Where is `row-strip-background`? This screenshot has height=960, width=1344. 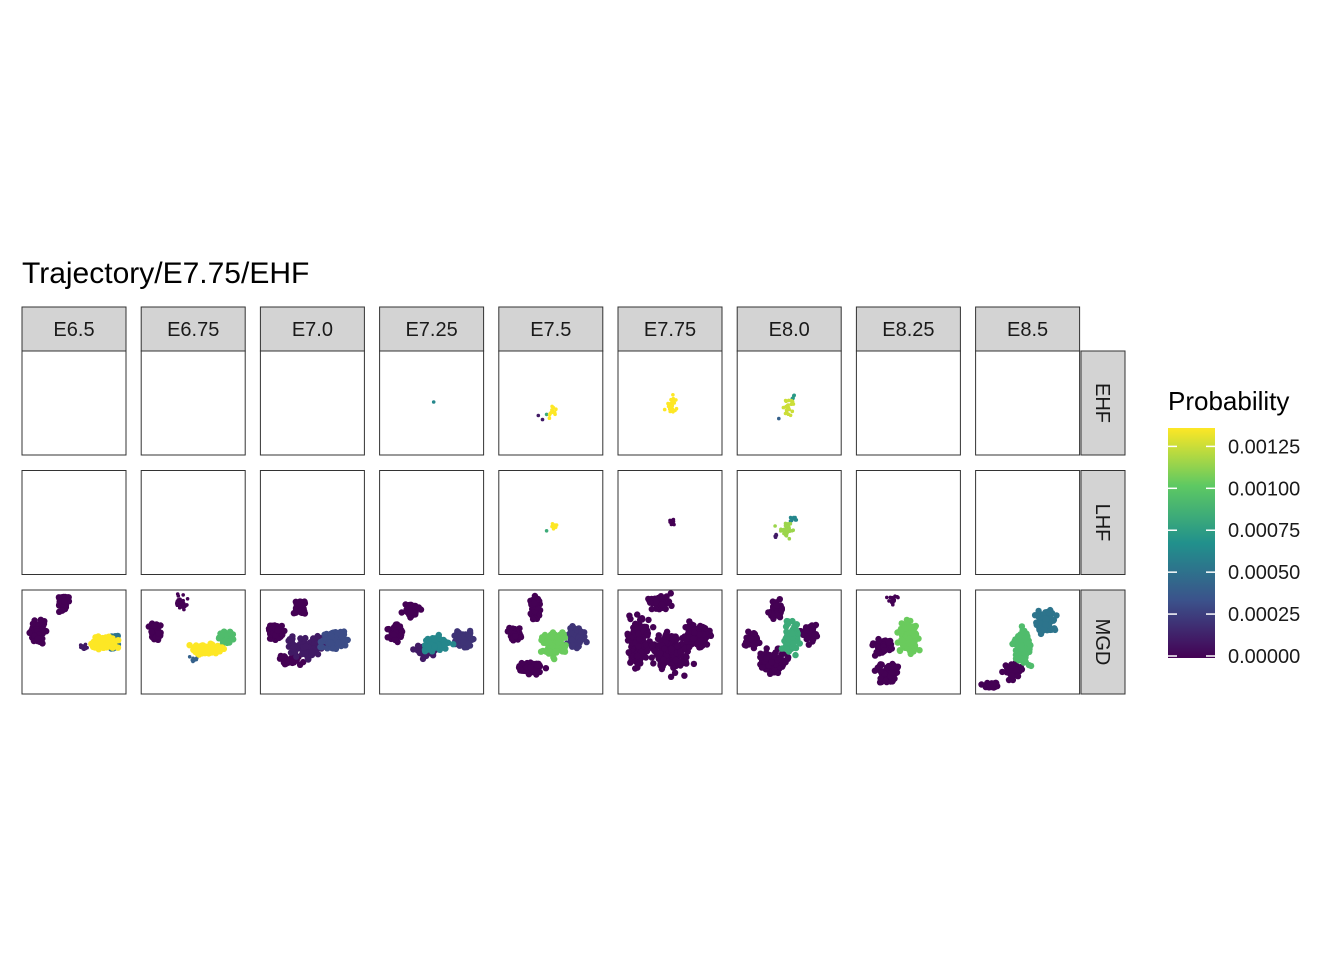 row-strip-background is located at coordinates (1103, 522).